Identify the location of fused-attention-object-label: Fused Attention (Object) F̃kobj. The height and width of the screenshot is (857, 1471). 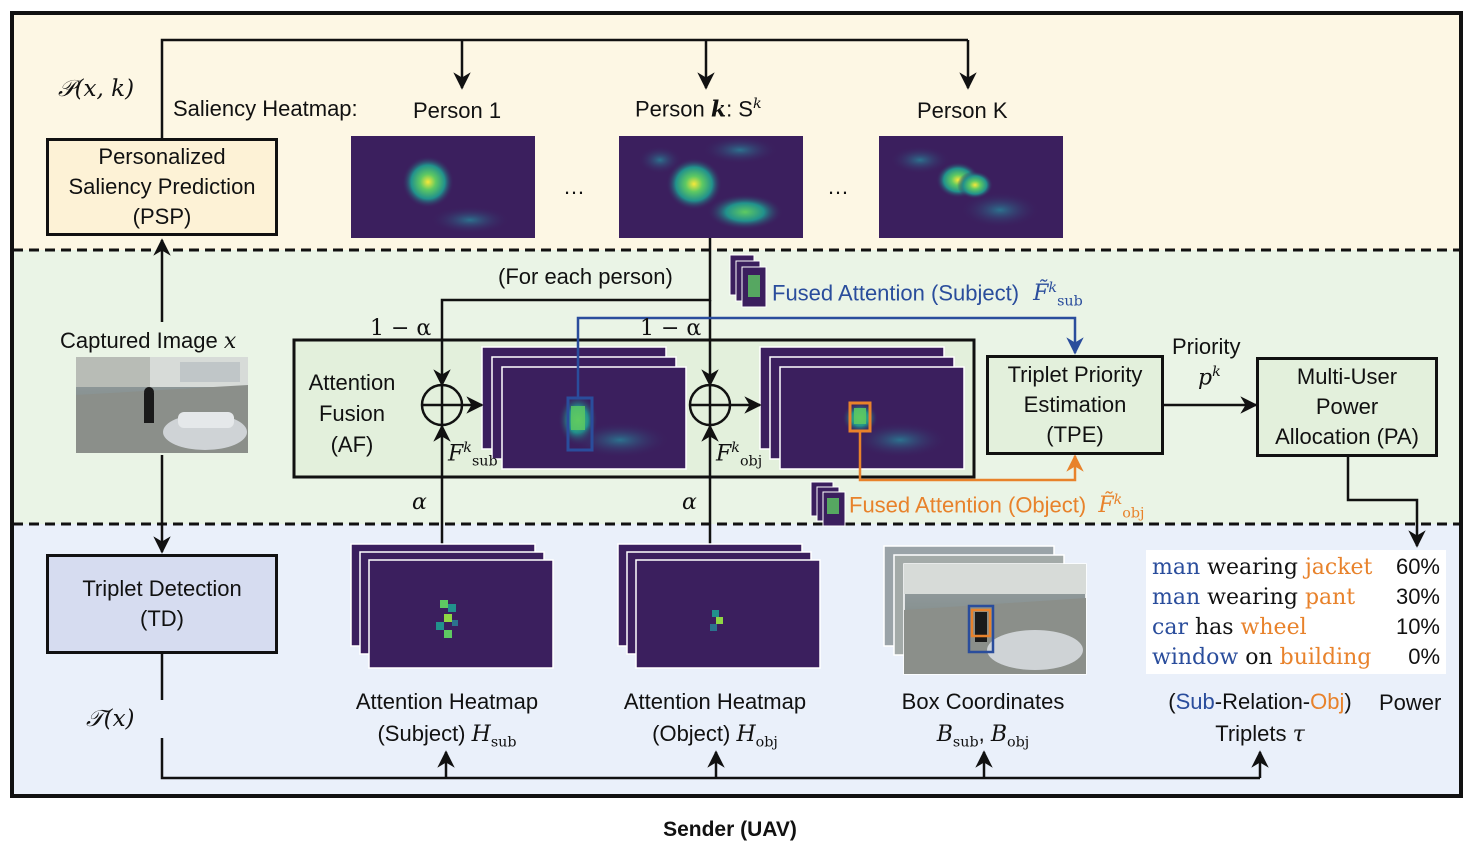
(997, 507).